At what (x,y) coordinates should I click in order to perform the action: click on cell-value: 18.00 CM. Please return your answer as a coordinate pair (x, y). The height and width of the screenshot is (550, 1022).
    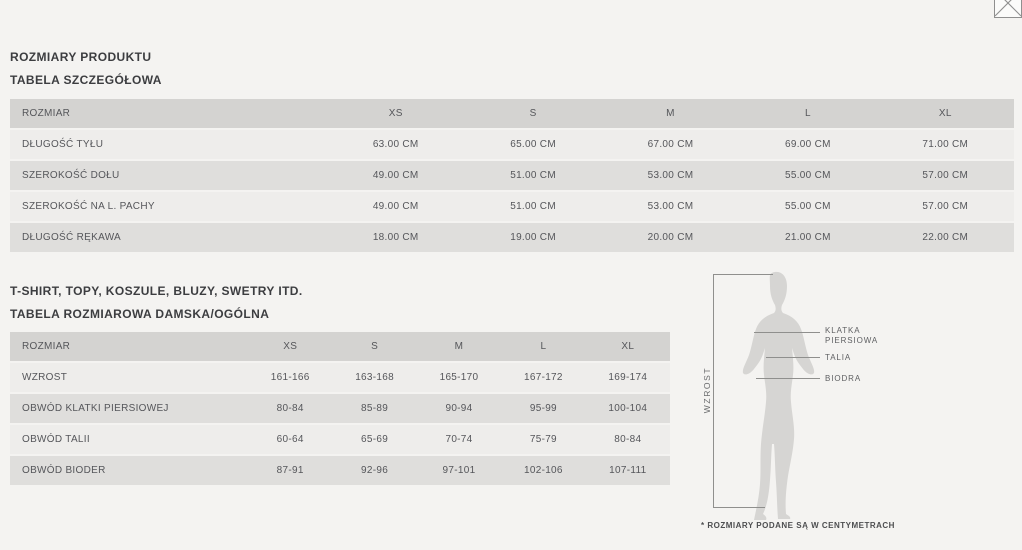
    Looking at the image, I should click on (395, 237).